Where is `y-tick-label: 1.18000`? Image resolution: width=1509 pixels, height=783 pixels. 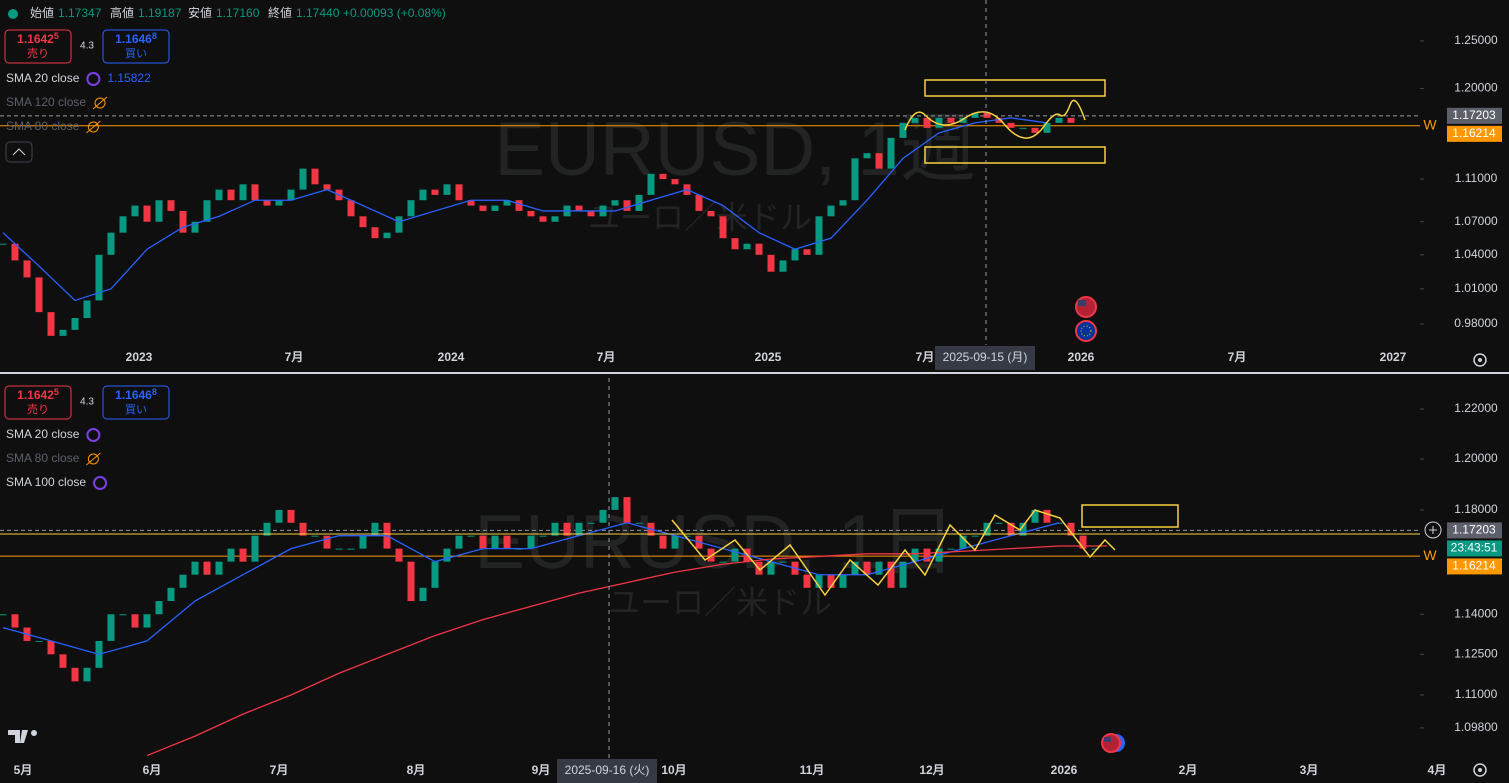 y-tick-label: 1.18000 is located at coordinates (1476, 509).